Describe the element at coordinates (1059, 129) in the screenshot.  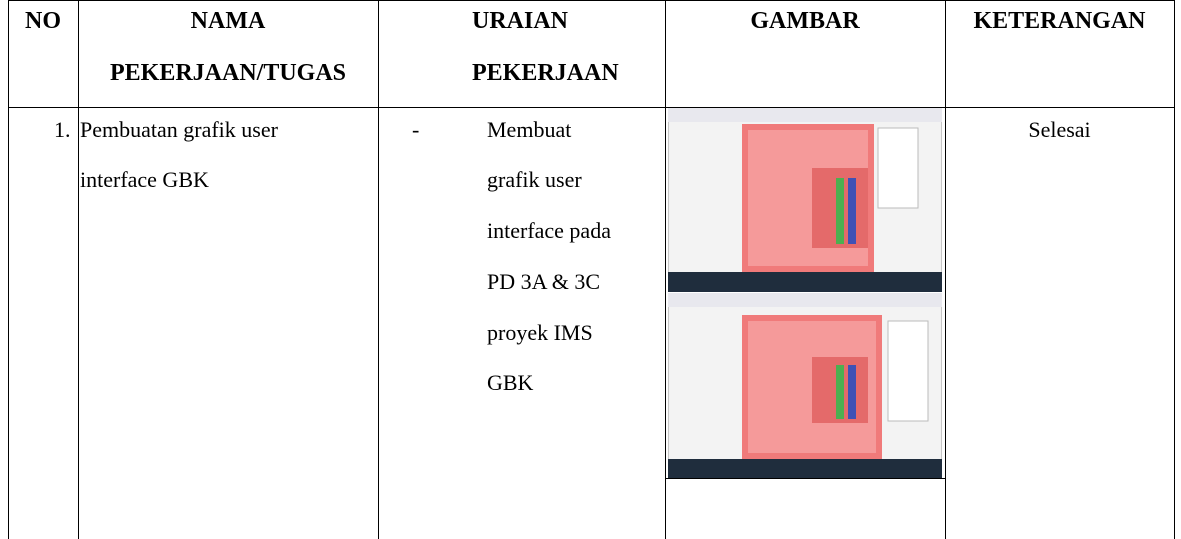
I see `status: Selesai` at that location.